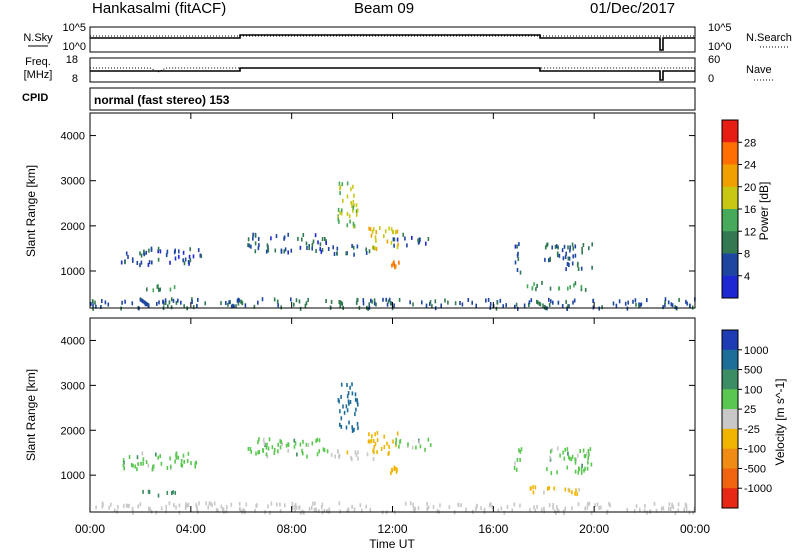 The width and height of the screenshot is (800, 554). What do you see at coordinates (750, 188) in the screenshot?
I see `power-colorbar-tick-label: 20` at bounding box center [750, 188].